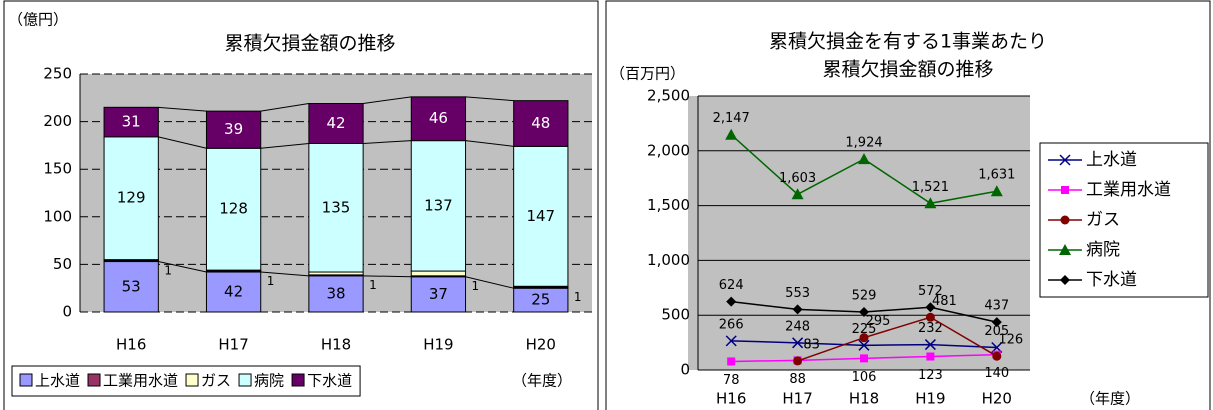  Describe the element at coordinates (57, 121) in the screenshot. I see `y-tick-label: 200` at that location.